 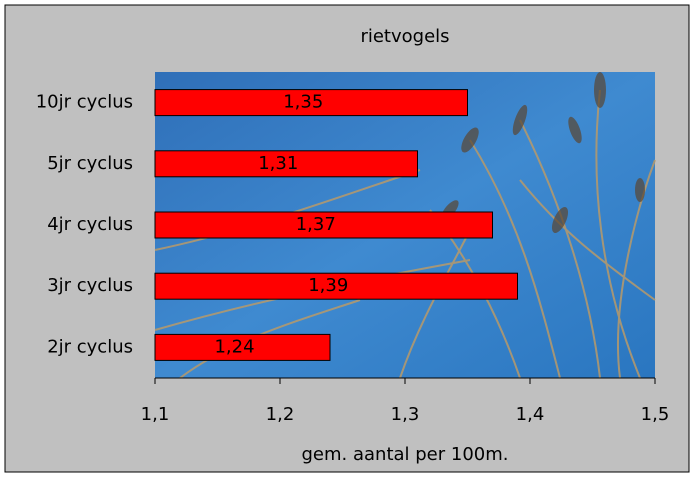 What do you see at coordinates (404, 36) in the screenshot?
I see `chart-title: rietvogels` at bounding box center [404, 36].